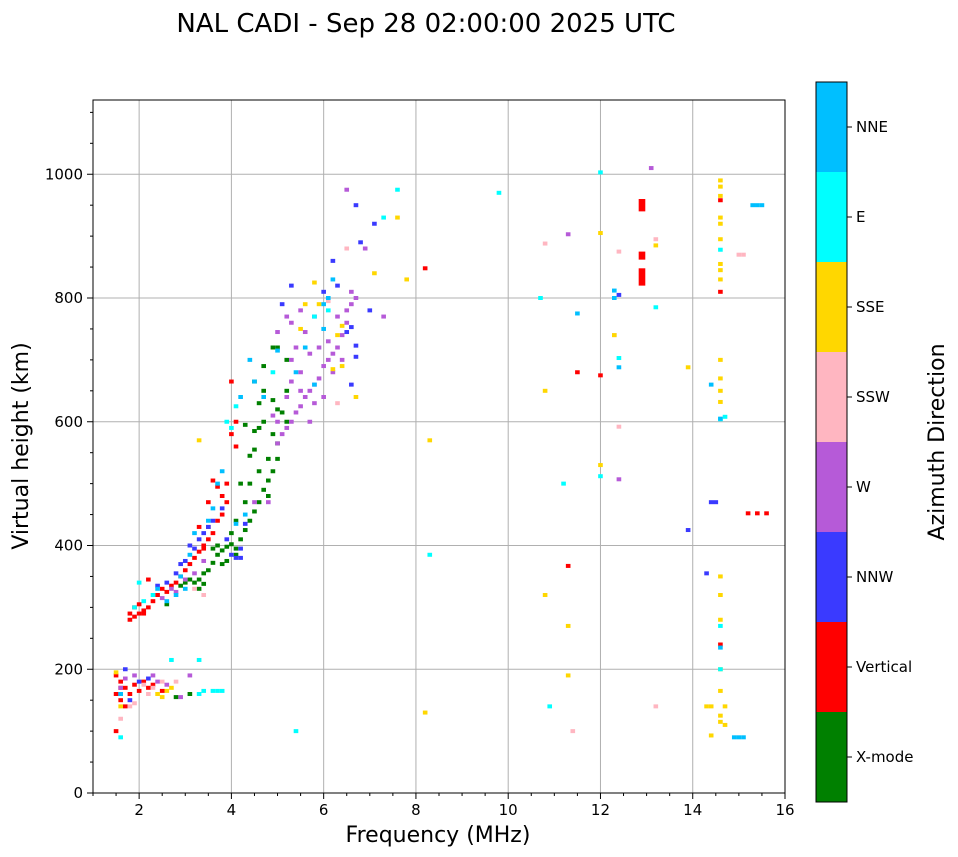 Image resolution: width=958 pixels, height=857 pixels. What do you see at coordinates (425, 24) in the screenshot?
I see `chart-title: NAL CADI - Sep 28 02:00:00 2025 UTC` at bounding box center [425, 24].